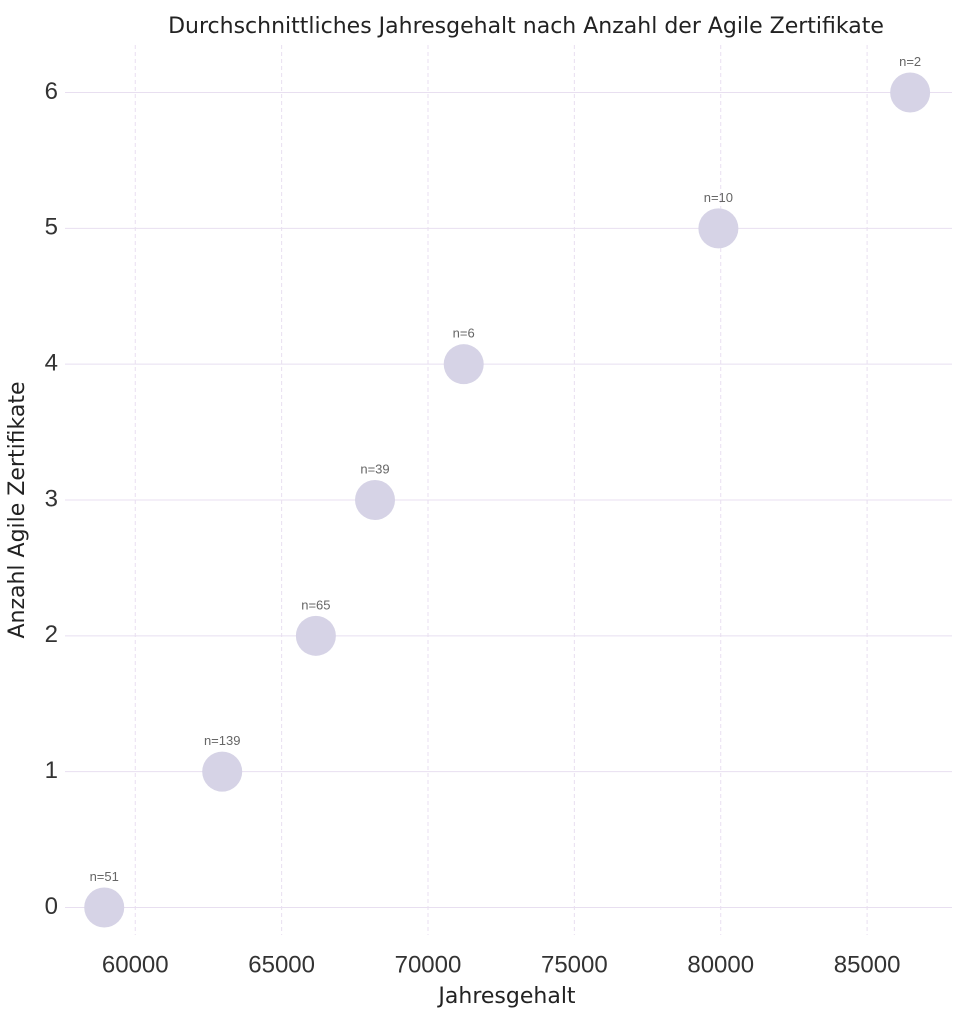  I want to click on x-tick-label: 60000, so click(135, 964).